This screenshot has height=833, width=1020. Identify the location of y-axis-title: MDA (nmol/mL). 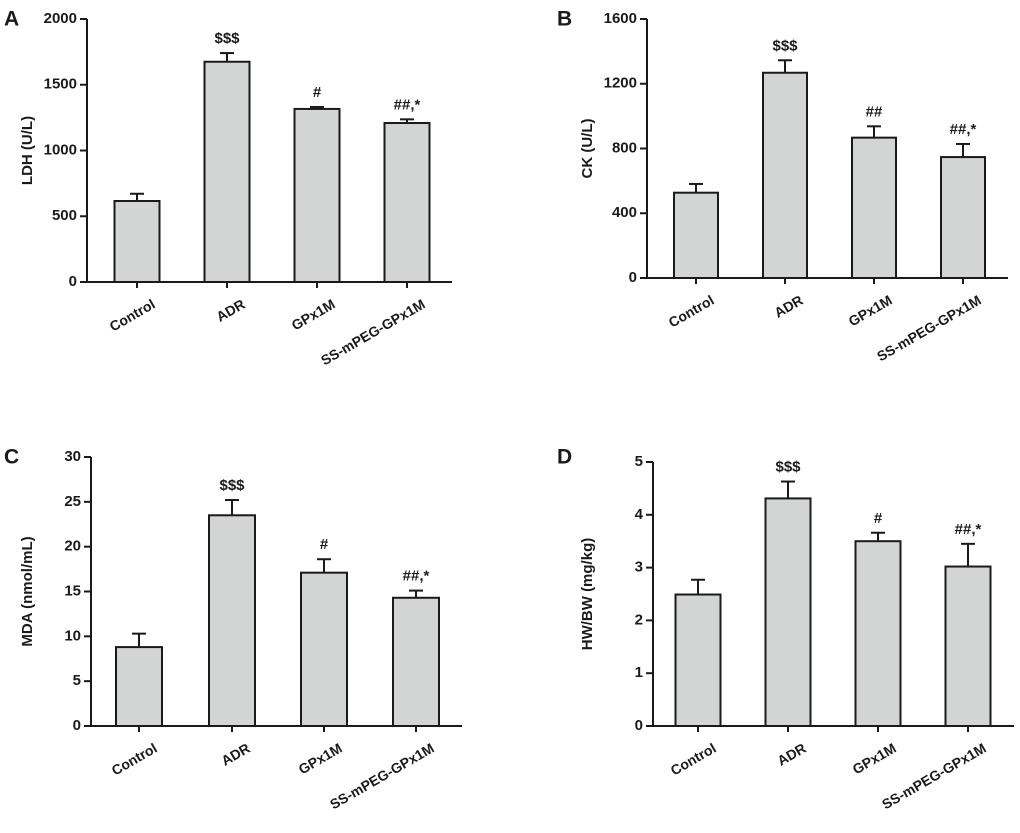
(27, 591).